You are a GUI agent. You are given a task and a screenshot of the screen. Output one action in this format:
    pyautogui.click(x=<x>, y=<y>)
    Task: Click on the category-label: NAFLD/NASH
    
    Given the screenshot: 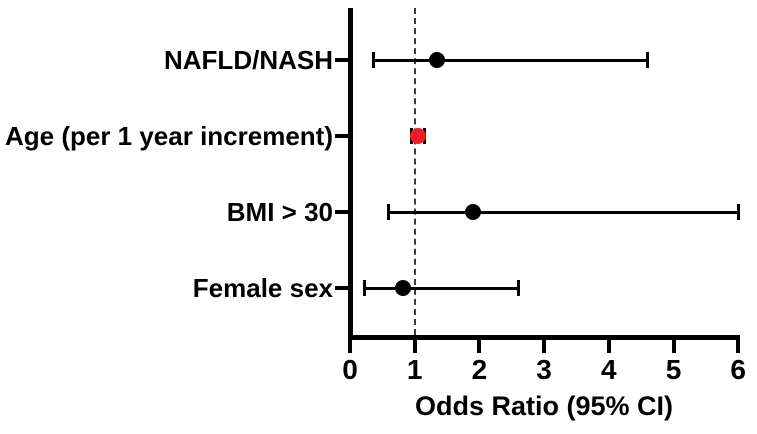 What is the action you would take?
    pyautogui.click(x=248, y=60)
    